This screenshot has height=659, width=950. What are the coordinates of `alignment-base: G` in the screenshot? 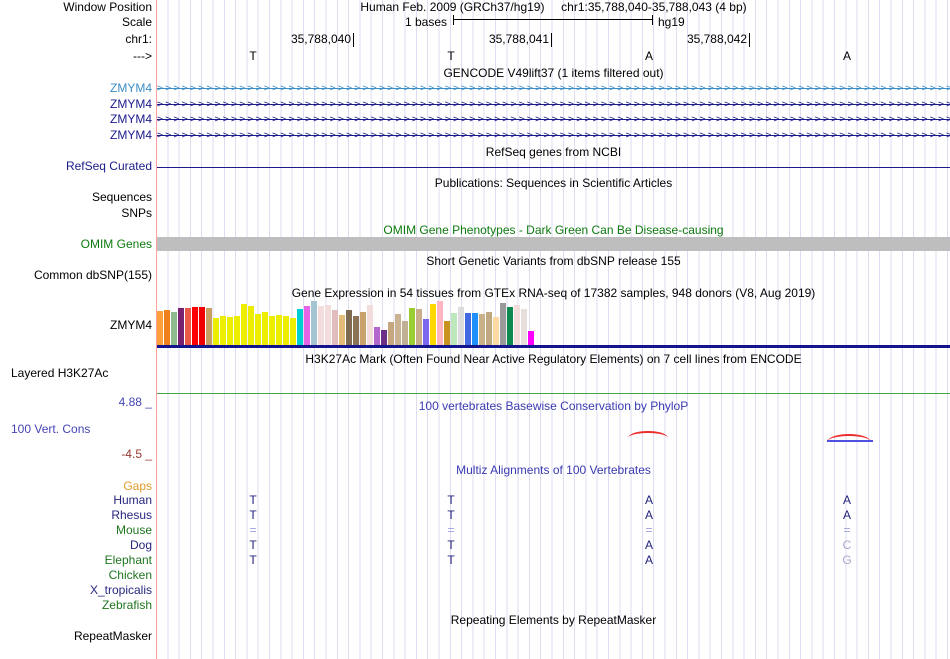 It's located at (847, 560).